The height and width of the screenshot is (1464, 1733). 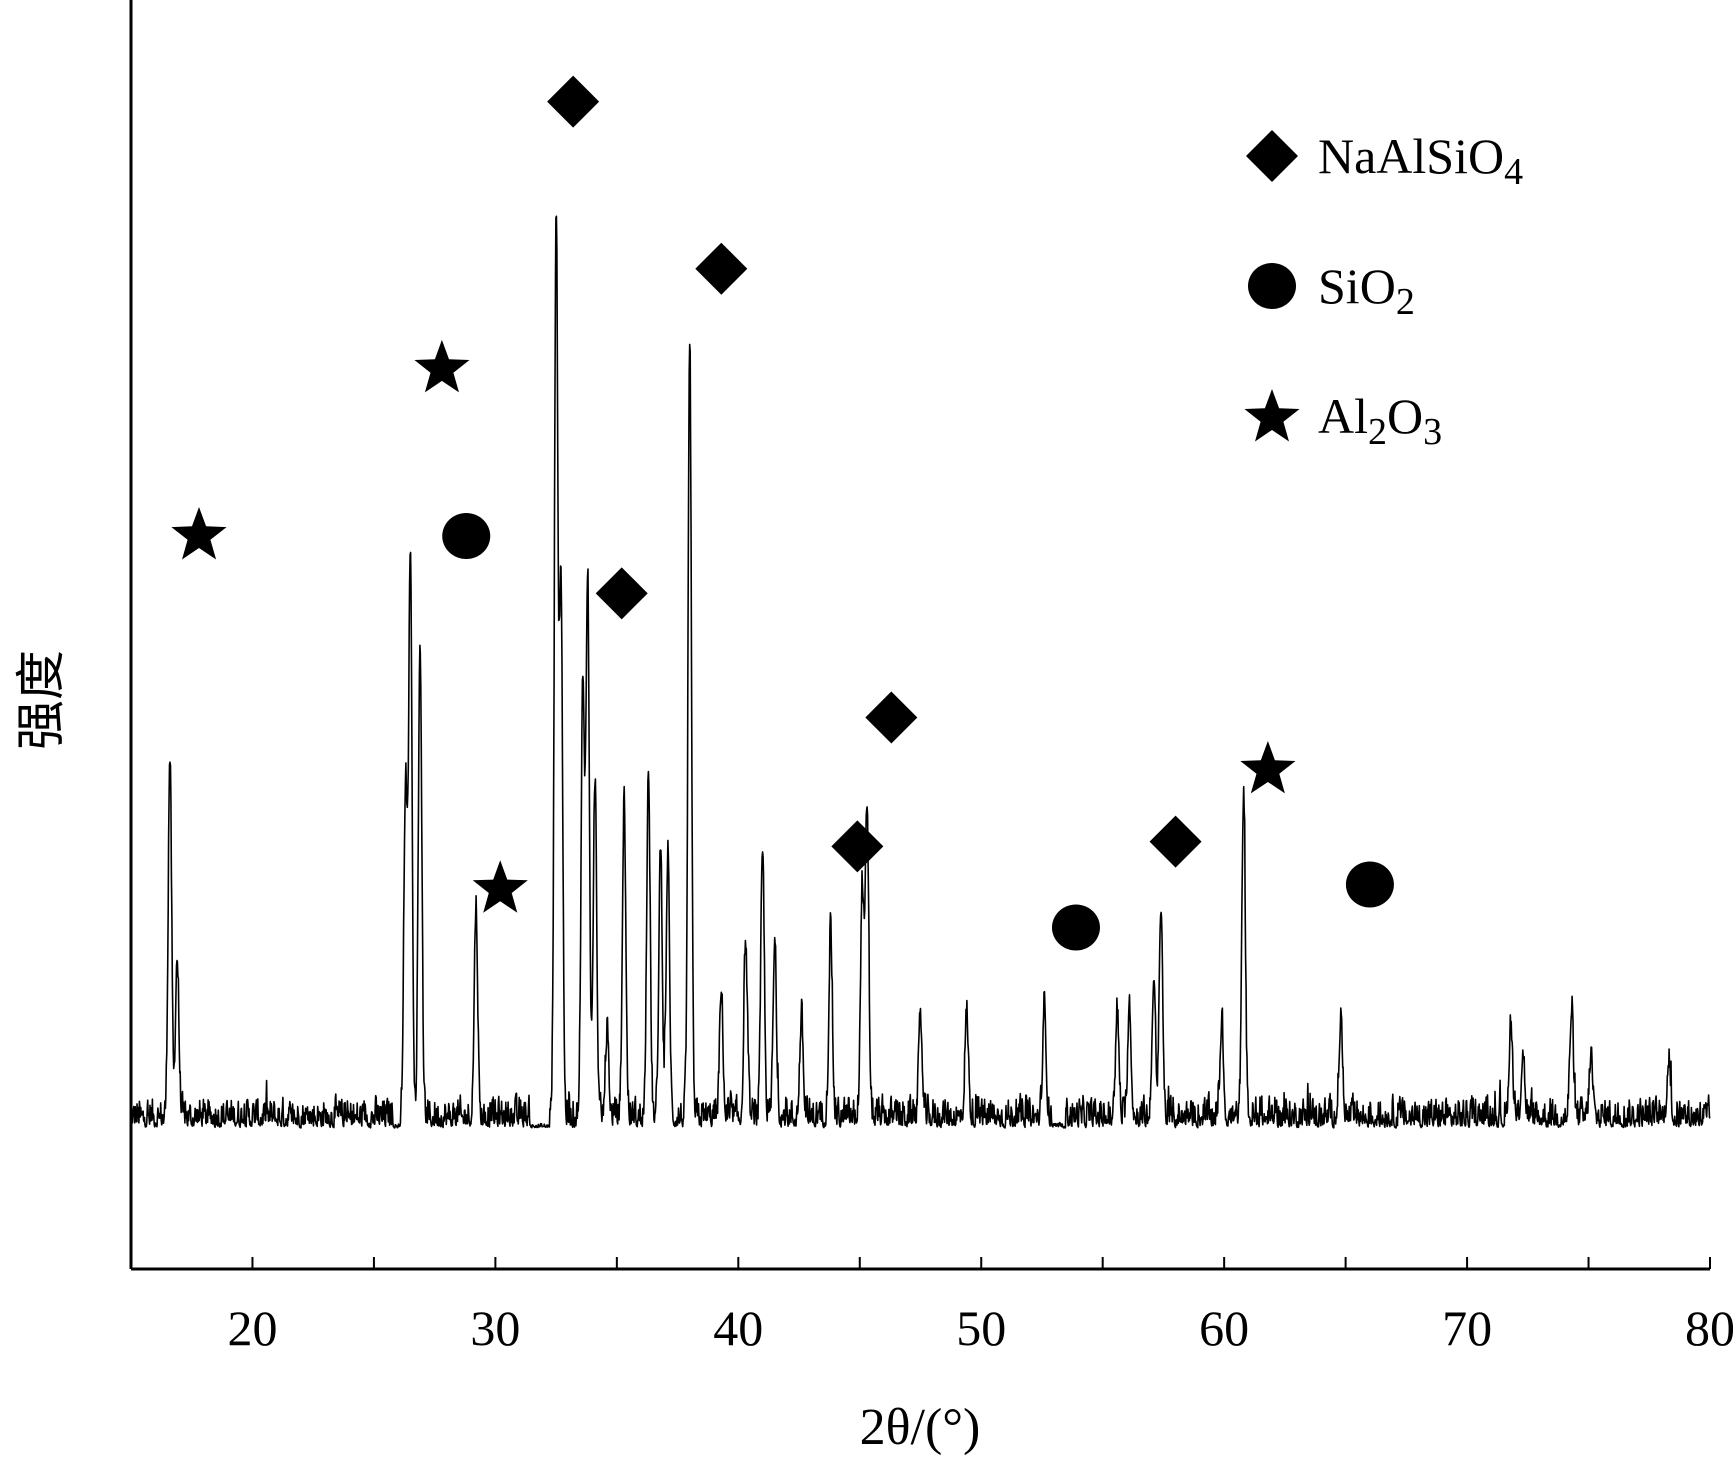 I want to click on x-tick-label: 40, so click(x=738, y=1328).